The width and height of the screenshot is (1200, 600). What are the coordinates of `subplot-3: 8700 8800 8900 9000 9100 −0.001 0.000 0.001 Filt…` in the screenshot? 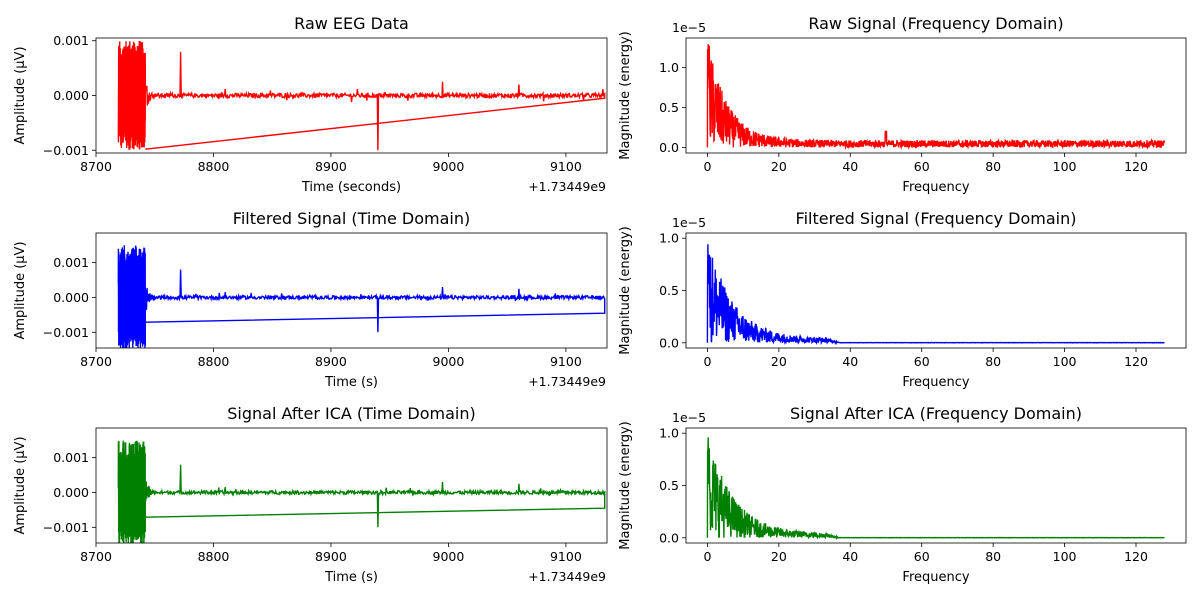 It's located at (310, 299).